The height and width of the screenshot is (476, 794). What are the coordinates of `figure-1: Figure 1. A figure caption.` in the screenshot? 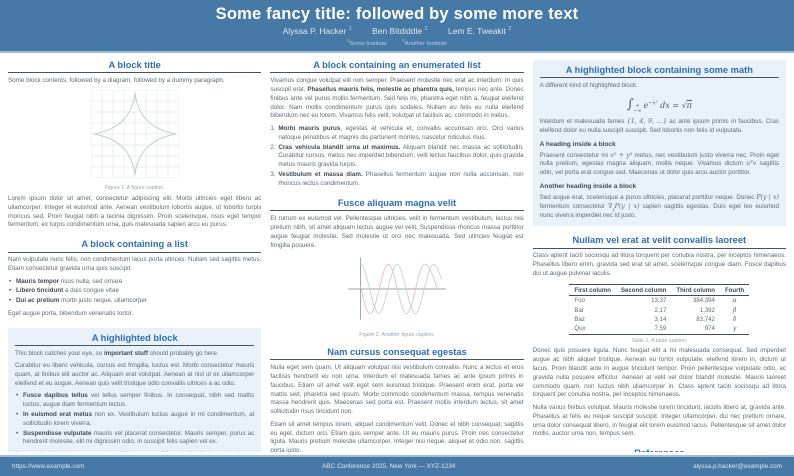 It's located at (134, 140).